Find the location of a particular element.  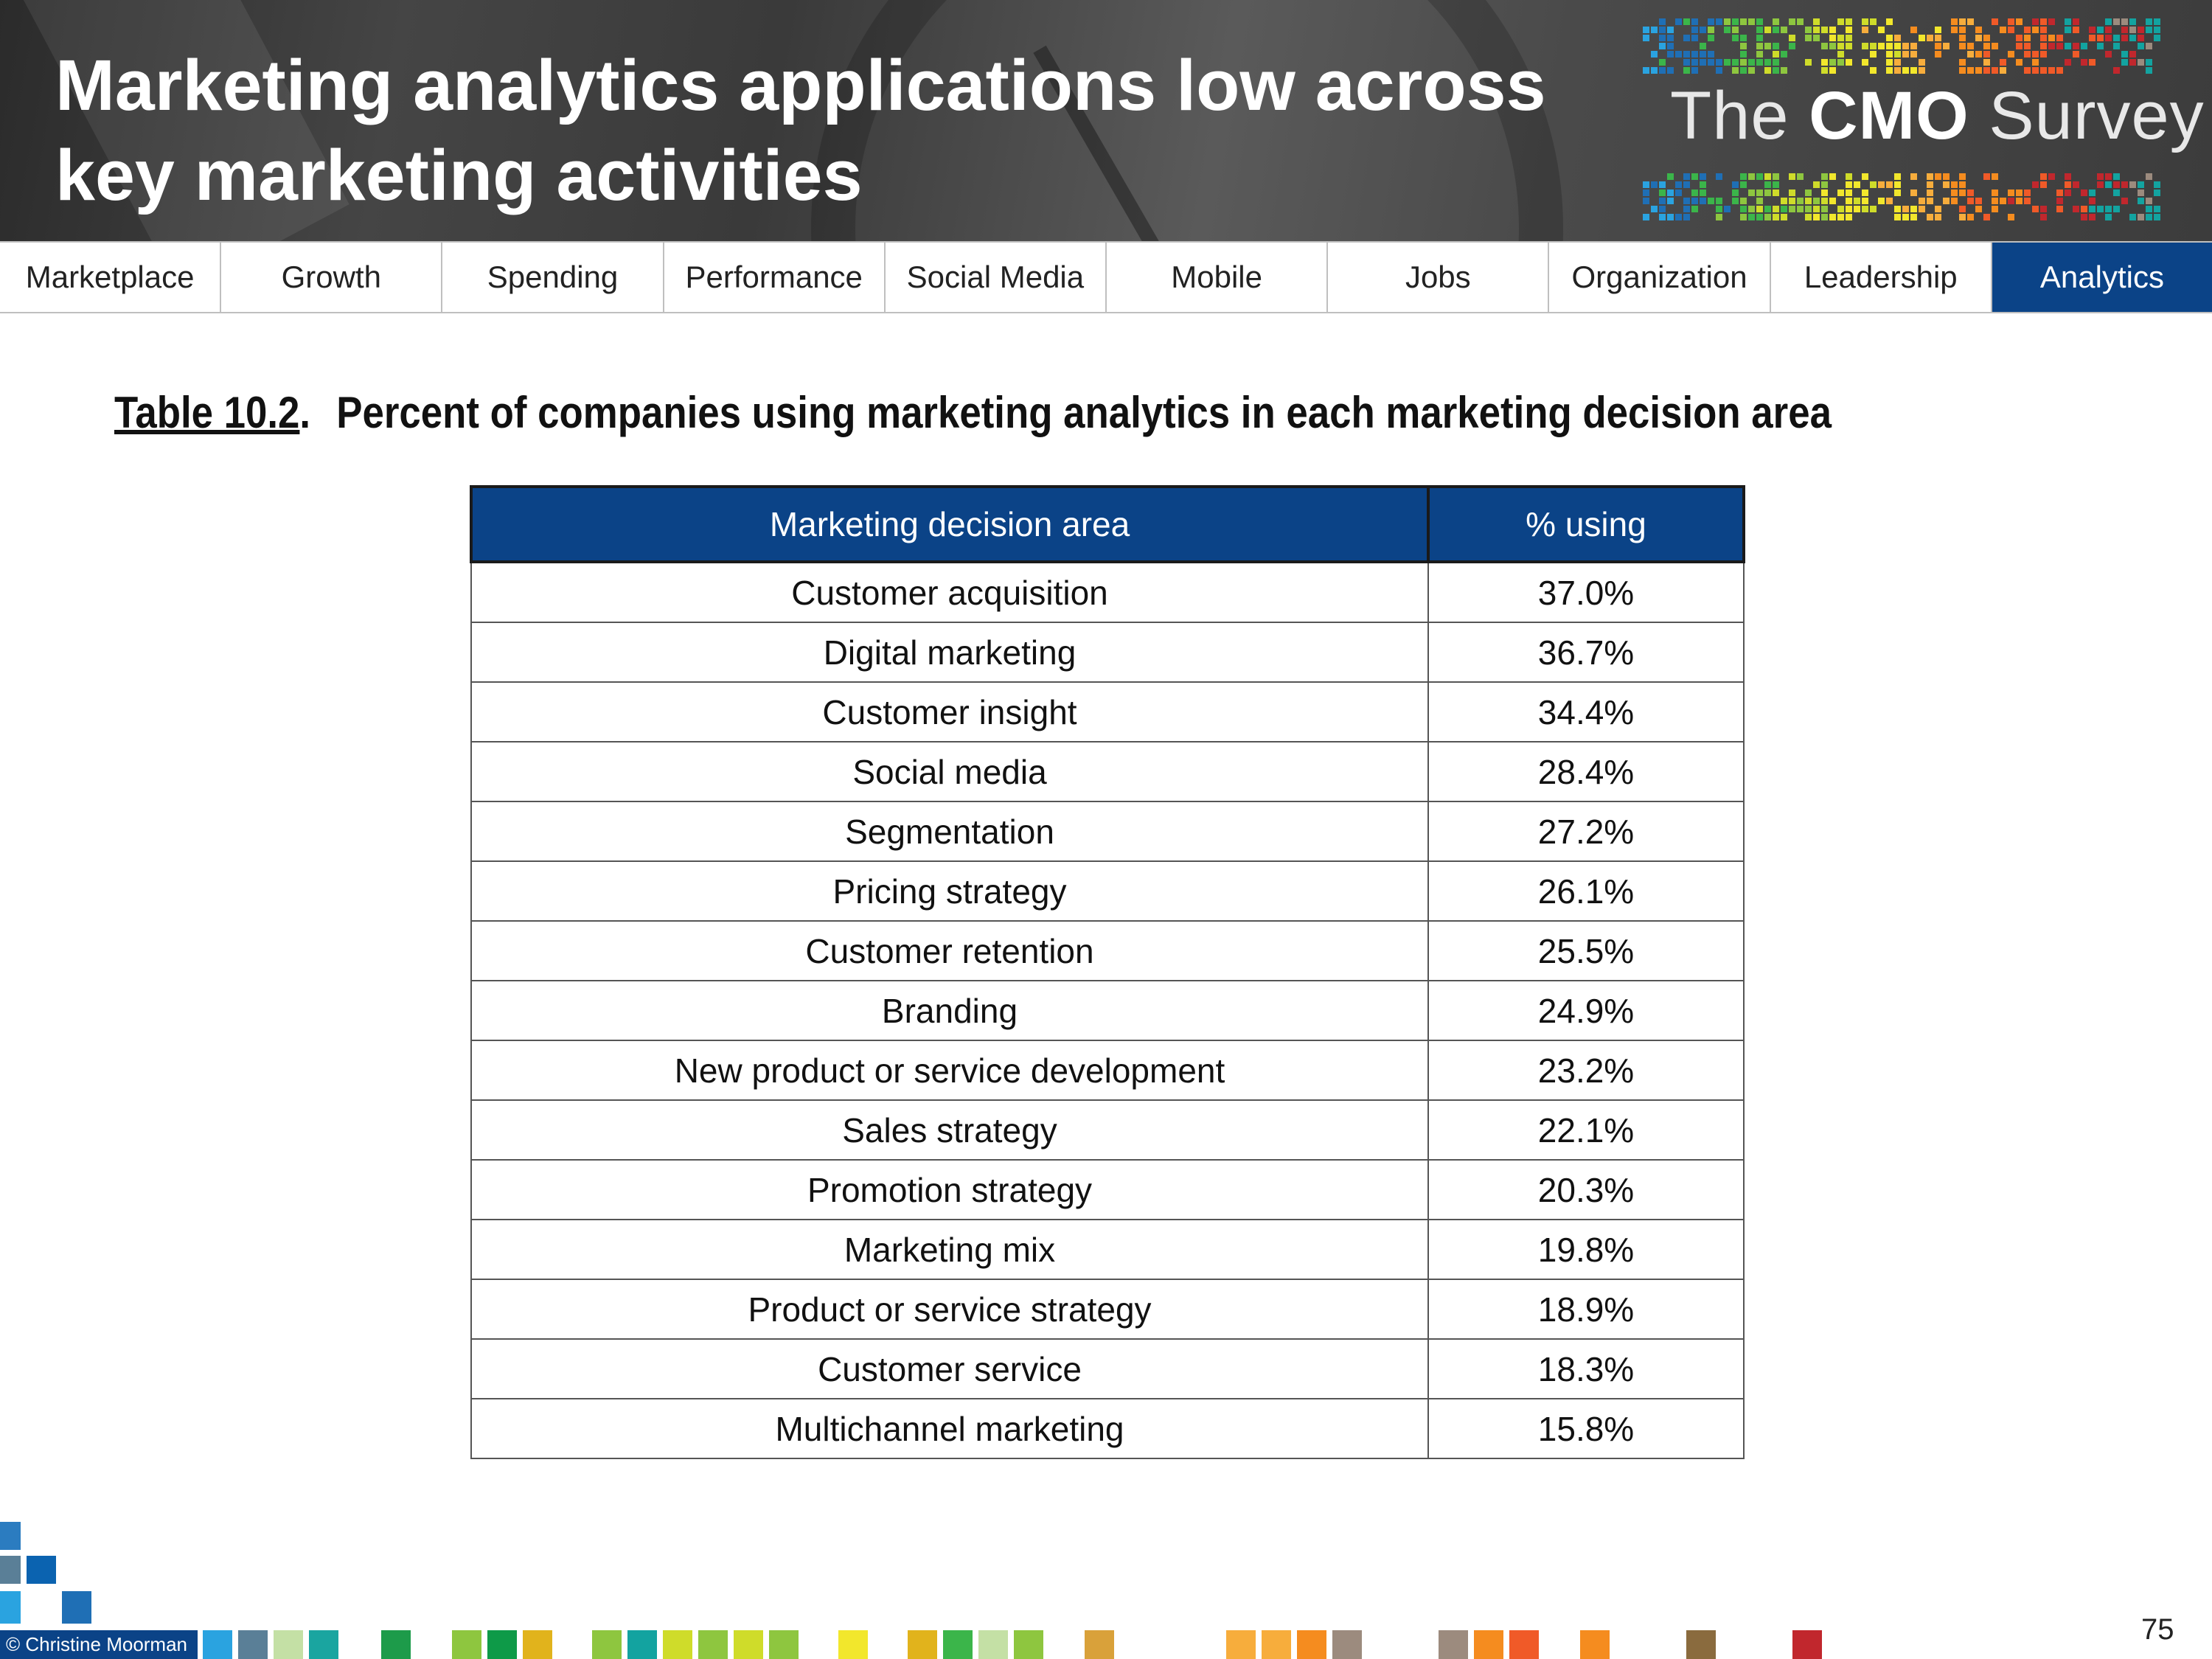

tab-social-media: Social Media is located at coordinates (996, 277).